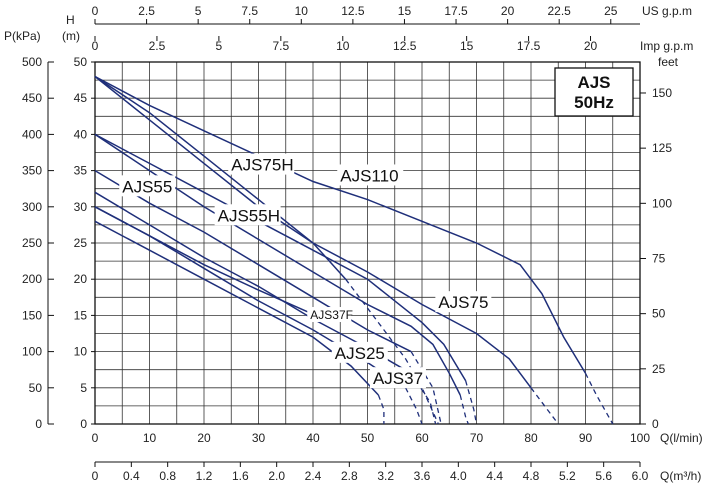 This screenshot has width=712, height=484. Describe the element at coordinates (422, 438) in the screenshot. I see `x-lmin-tick-label: 60` at that location.